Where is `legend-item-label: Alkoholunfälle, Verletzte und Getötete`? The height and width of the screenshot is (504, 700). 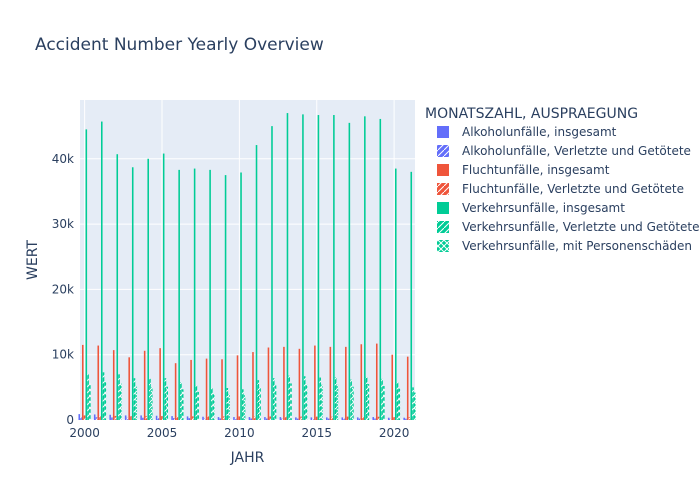 legend-item-label: Alkoholunfälle, Verletzte und Getötete is located at coordinates (576, 151).